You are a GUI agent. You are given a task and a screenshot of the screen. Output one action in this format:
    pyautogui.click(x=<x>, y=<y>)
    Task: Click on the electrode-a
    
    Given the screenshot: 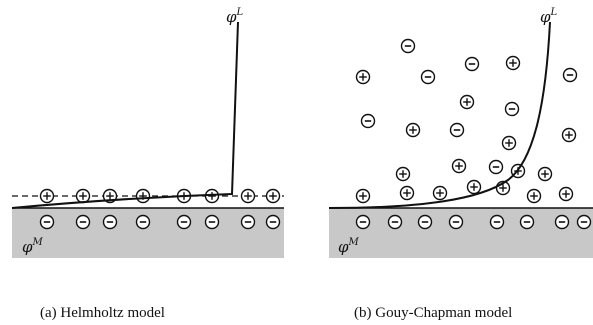 What is the action you would take?
    pyautogui.click(x=148, y=233)
    